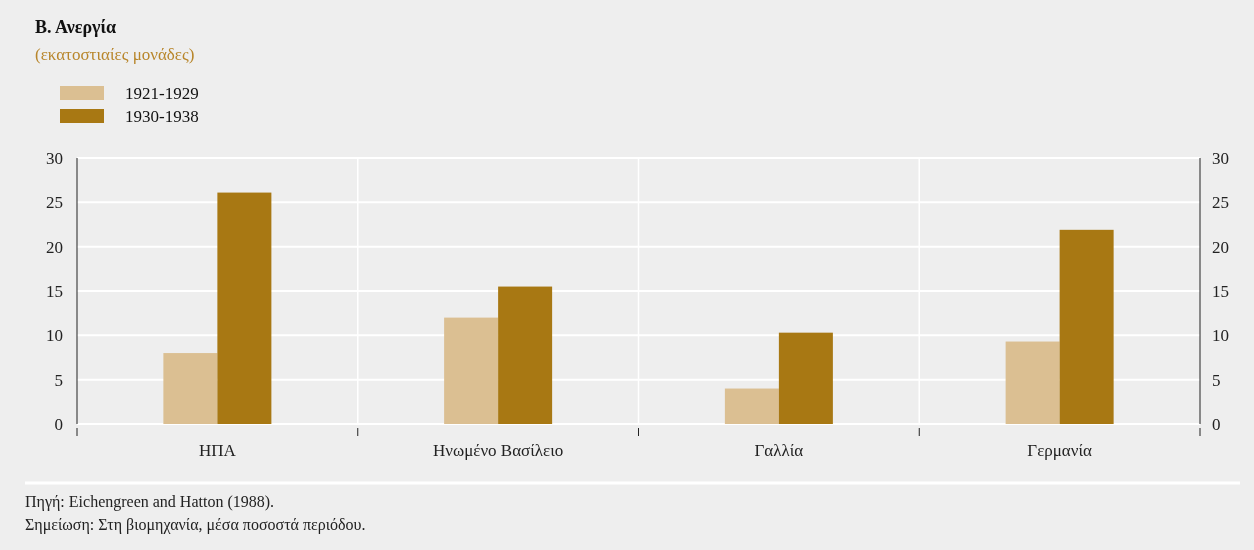  I want to click on text: Σημείωση: Στη βιομηχανία, μέσα ποσοστά περιόδου., so click(195, 525).